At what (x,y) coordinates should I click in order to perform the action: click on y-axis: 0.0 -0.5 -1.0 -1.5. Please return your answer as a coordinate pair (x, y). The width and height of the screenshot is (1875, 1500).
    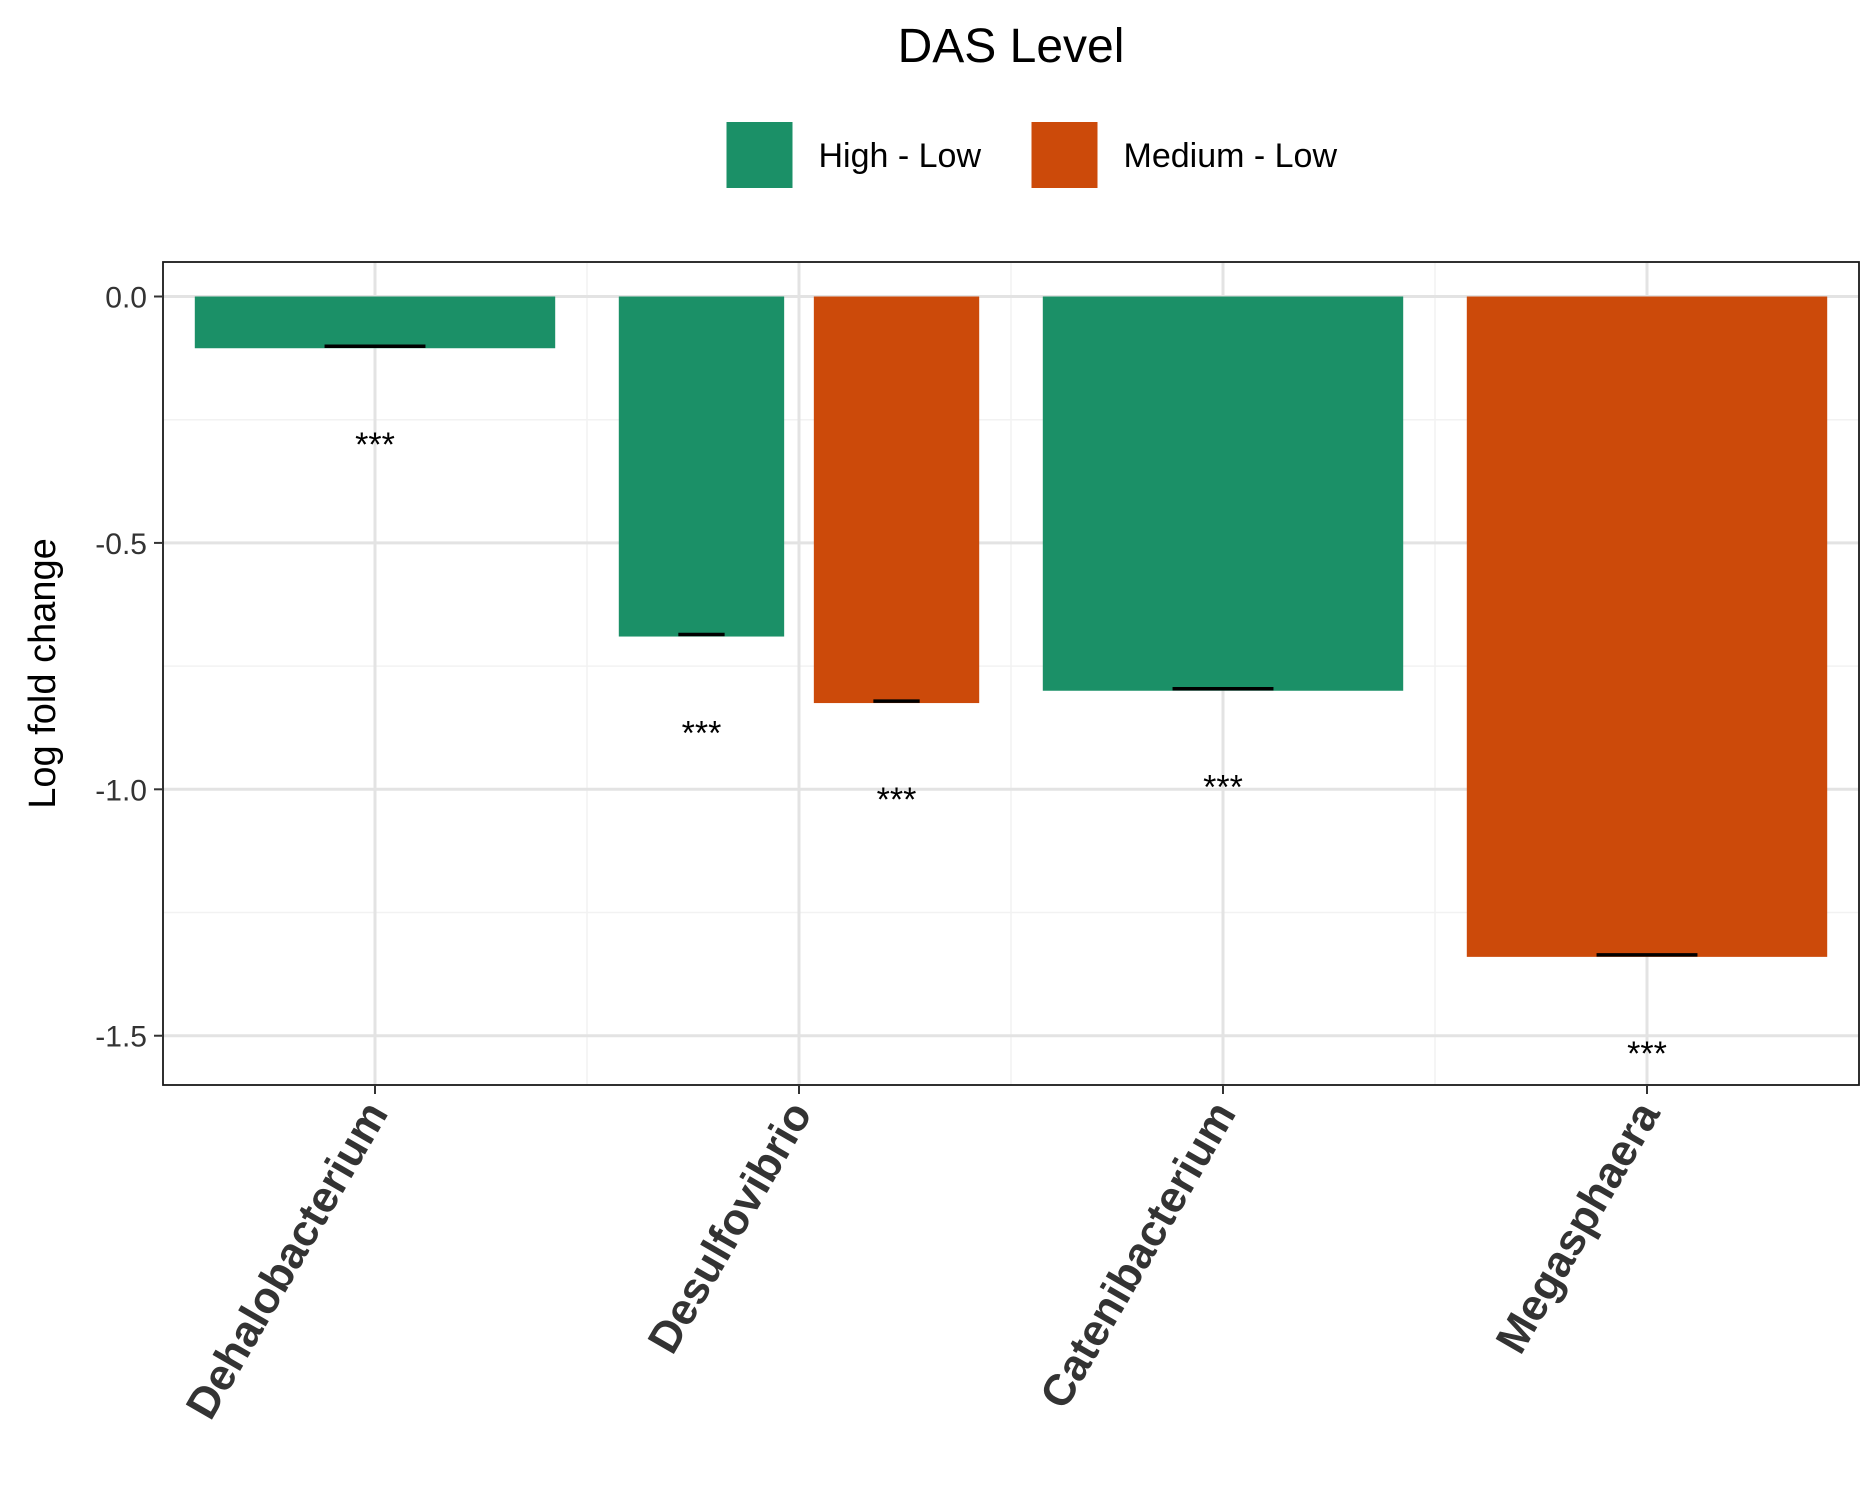
    Looking at the image, I should click on (129, 667).